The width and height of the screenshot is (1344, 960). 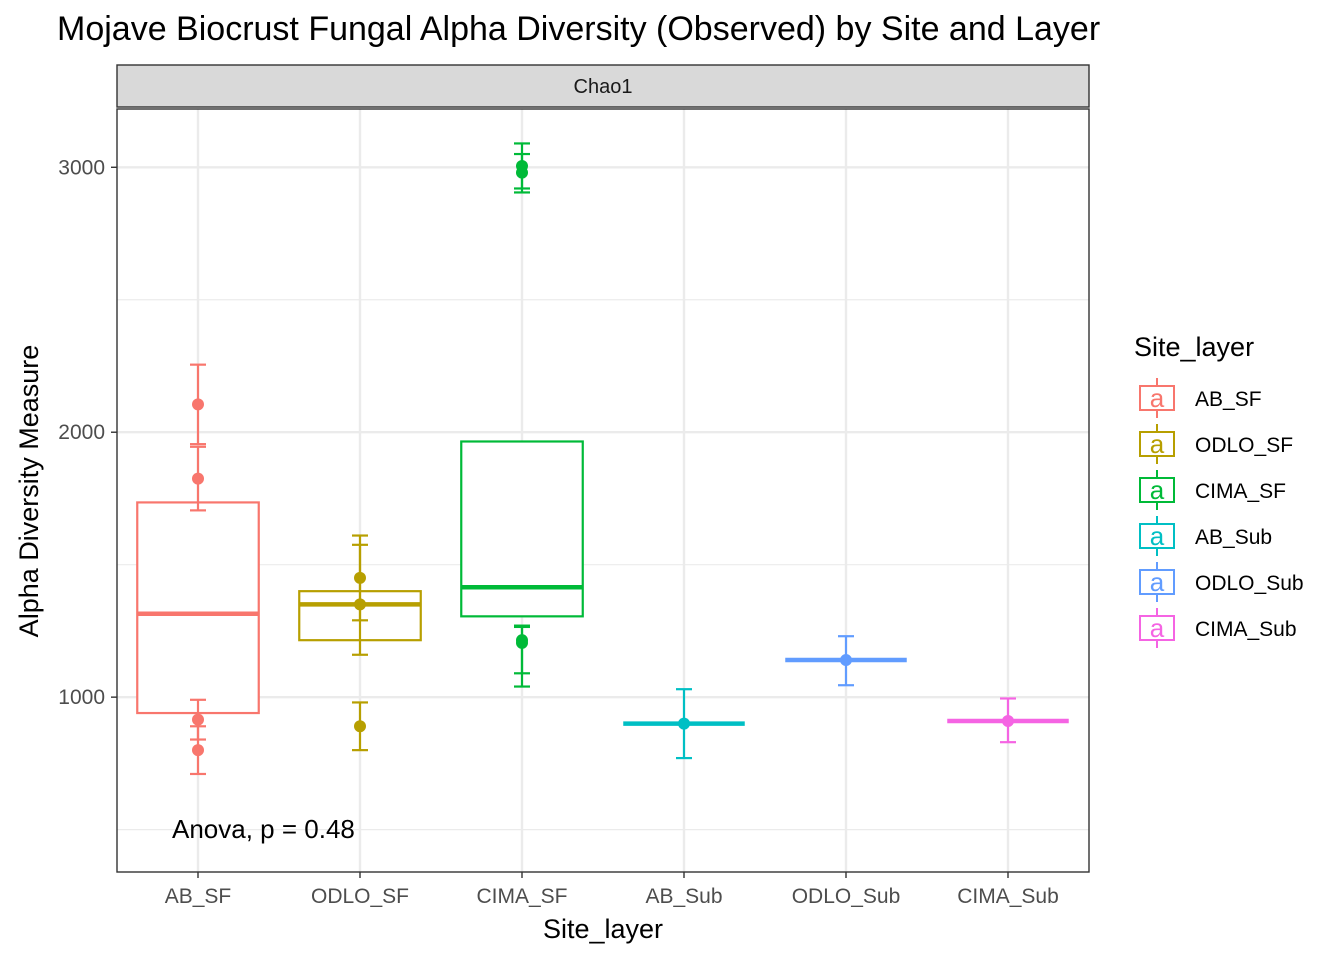 What do you see at coordinates (846, 896) in the screenshot?
I see `x-tick-label: ODLO_Sub` at bounding box center [846, 896].